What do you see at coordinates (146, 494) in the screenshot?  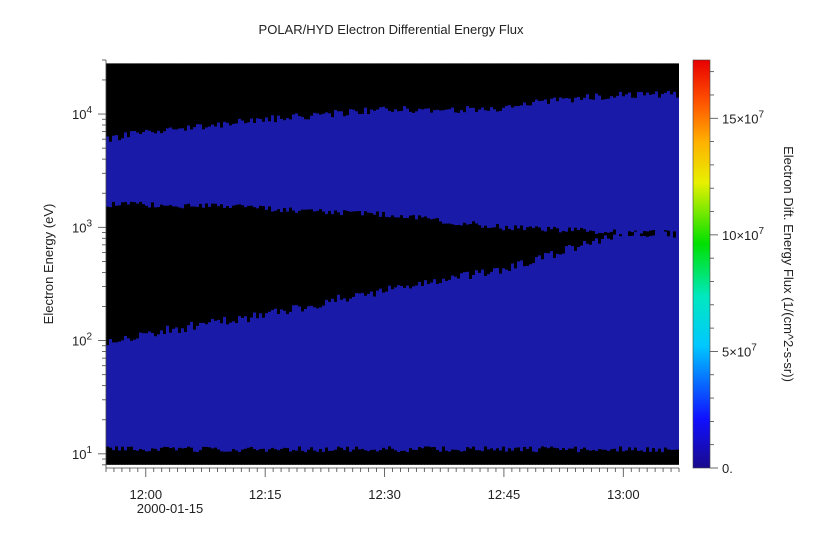 I see `x-tick-label: 12:00` at bounding box center [146, 494].